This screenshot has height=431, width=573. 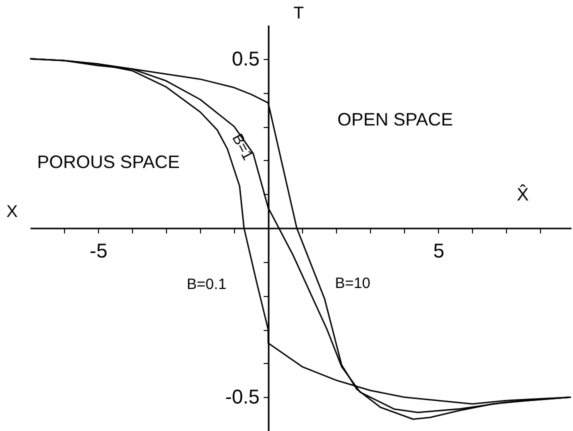 I want to click on series-label: B=10, so click(x=352, y=283).